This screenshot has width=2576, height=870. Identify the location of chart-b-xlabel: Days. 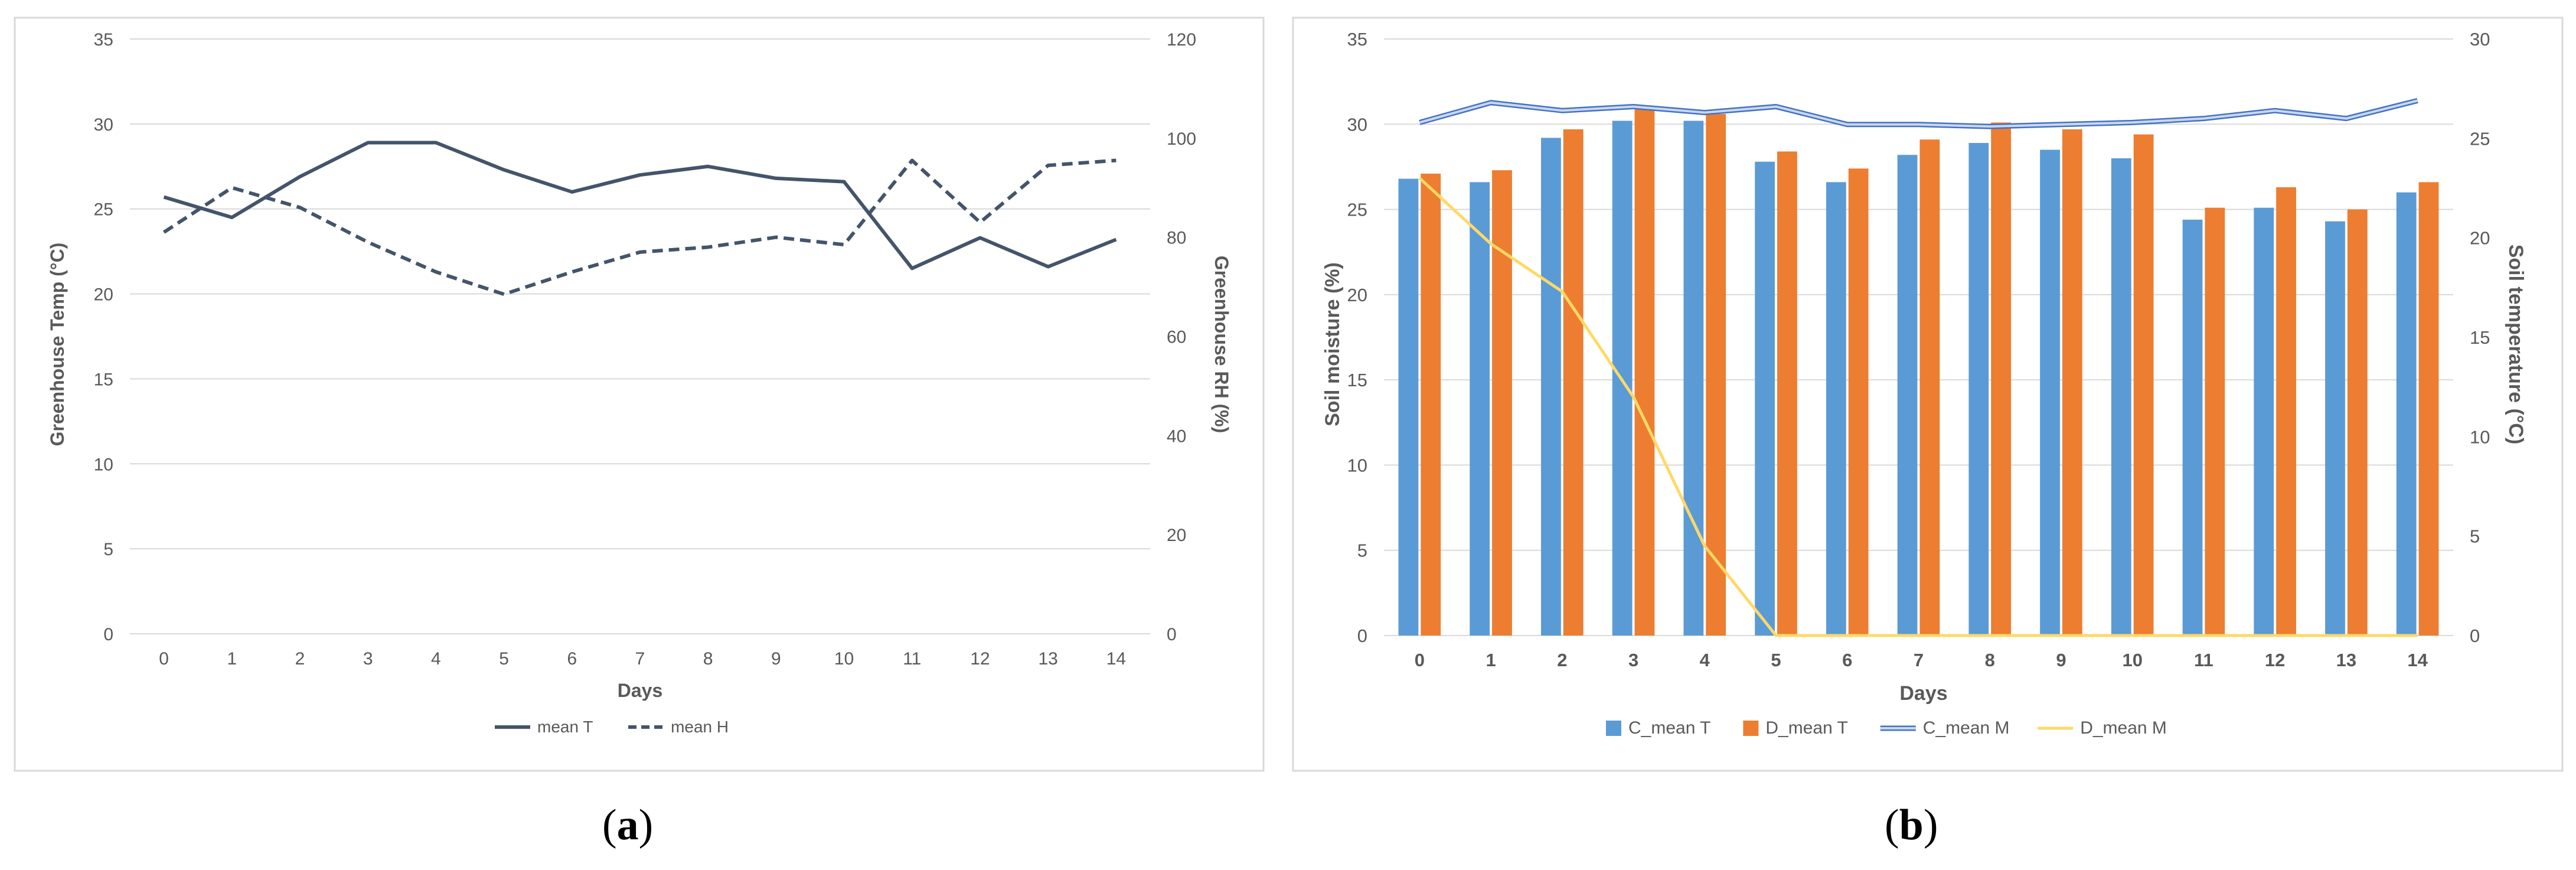
(1923, 693).